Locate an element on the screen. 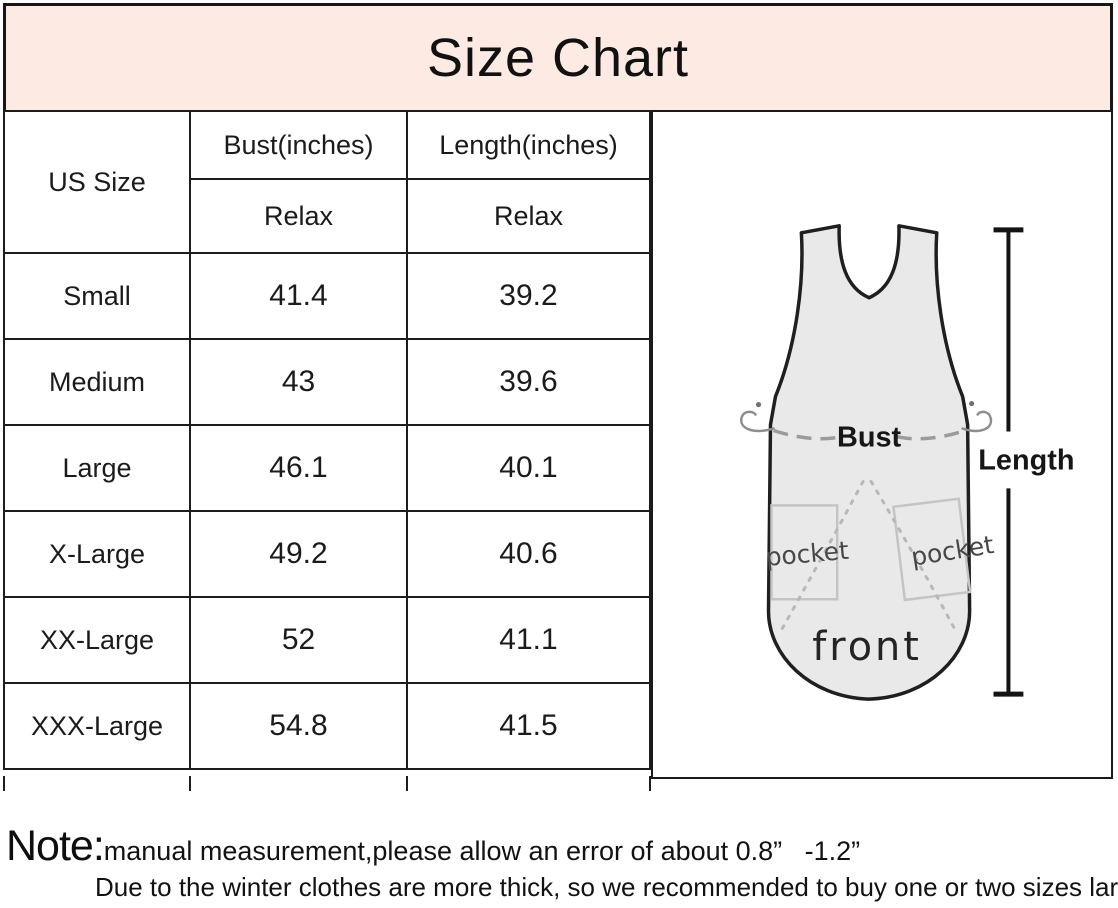  table-row: XXX-Large 54.8 41.5 is located at coordinates (327, 726).